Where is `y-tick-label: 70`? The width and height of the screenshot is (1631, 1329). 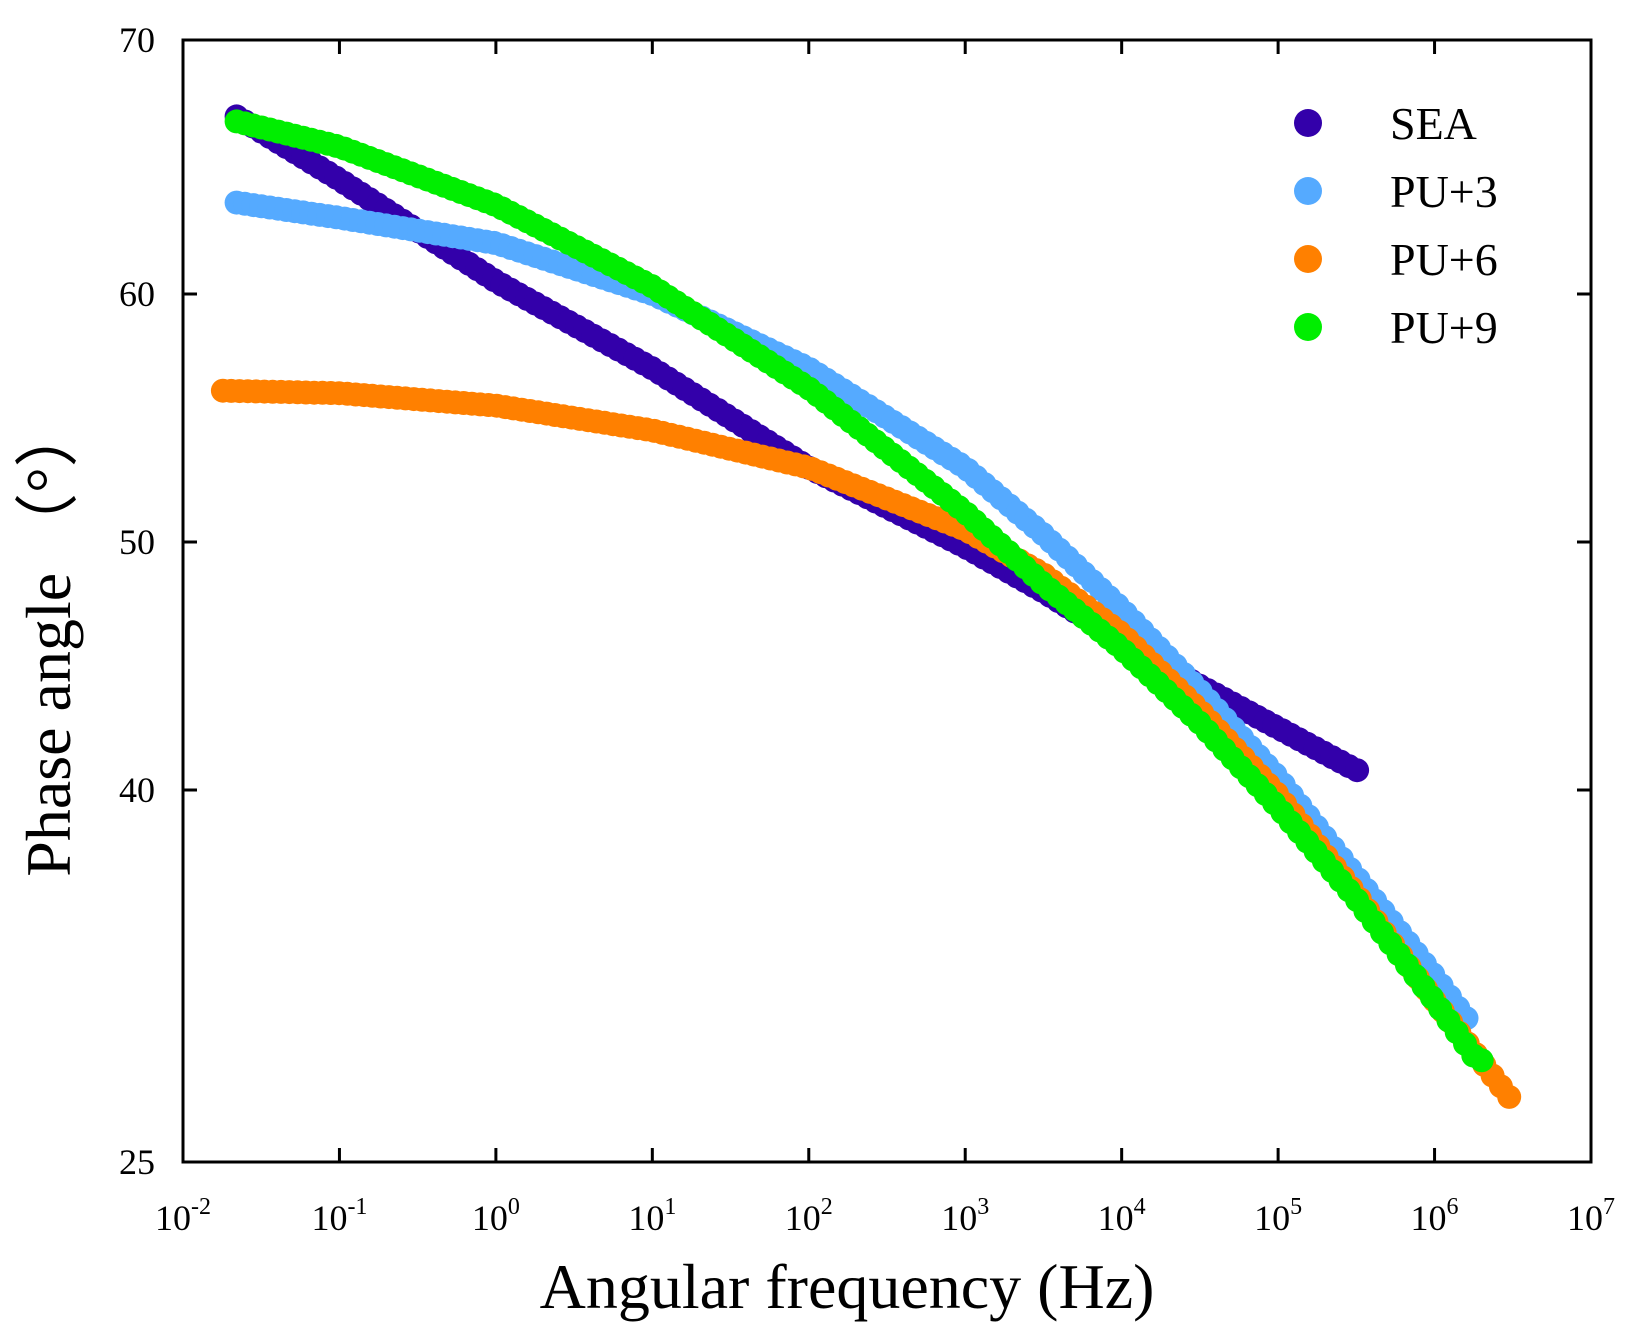
y-tick-label: 70 is located at coordinates (137, 40).